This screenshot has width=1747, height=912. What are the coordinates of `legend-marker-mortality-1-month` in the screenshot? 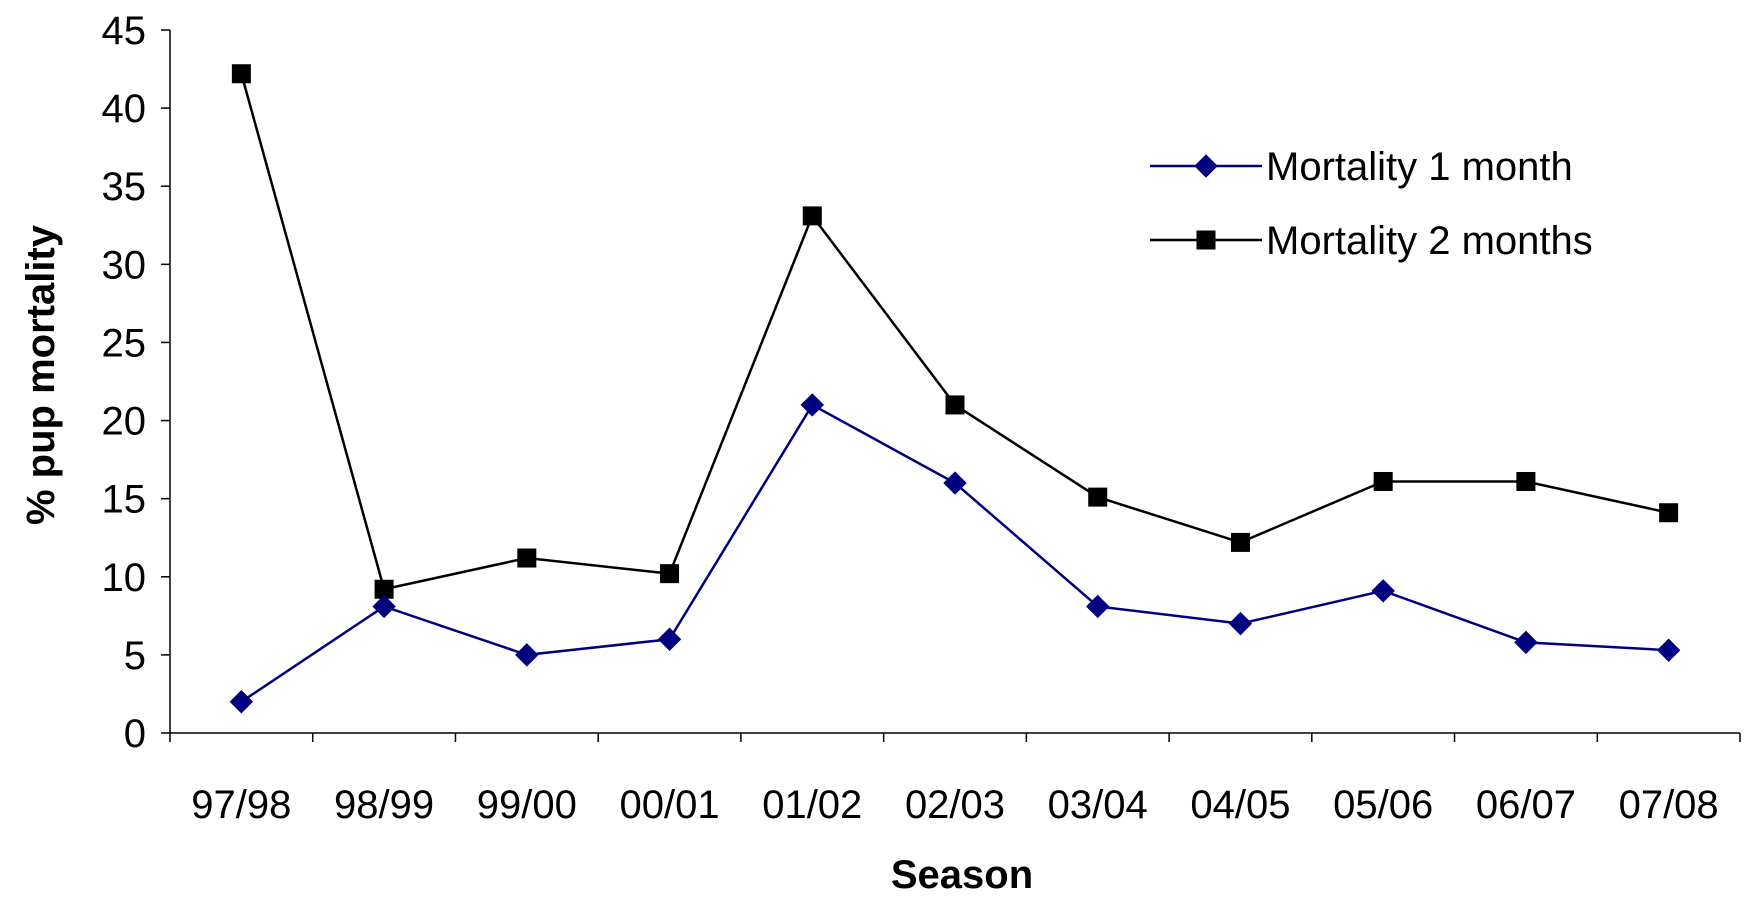 It's located at (1206, 166).